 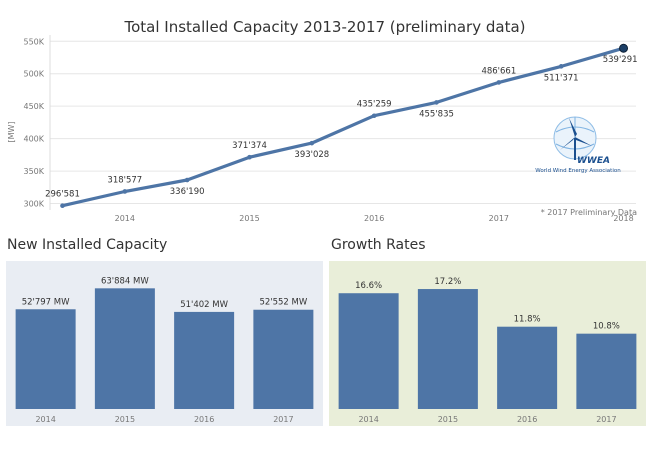 What do you see at coordinates (368, 286) in the screenshot?
I see `bar-value-label: 16.6%` at bounding box center [368, 286].